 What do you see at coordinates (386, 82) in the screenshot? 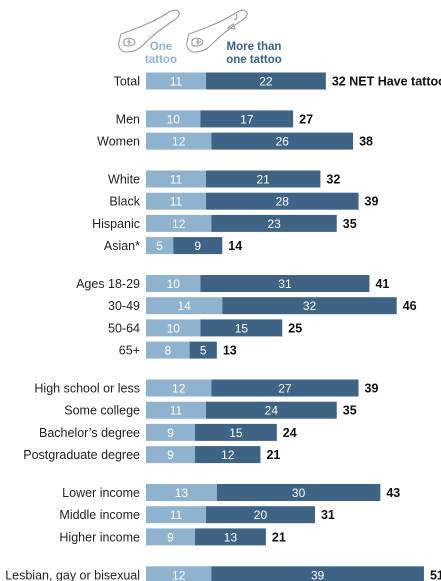
I see `data-label-net-total: 32 NET Have tattoos` at bounding box center [386, 82].